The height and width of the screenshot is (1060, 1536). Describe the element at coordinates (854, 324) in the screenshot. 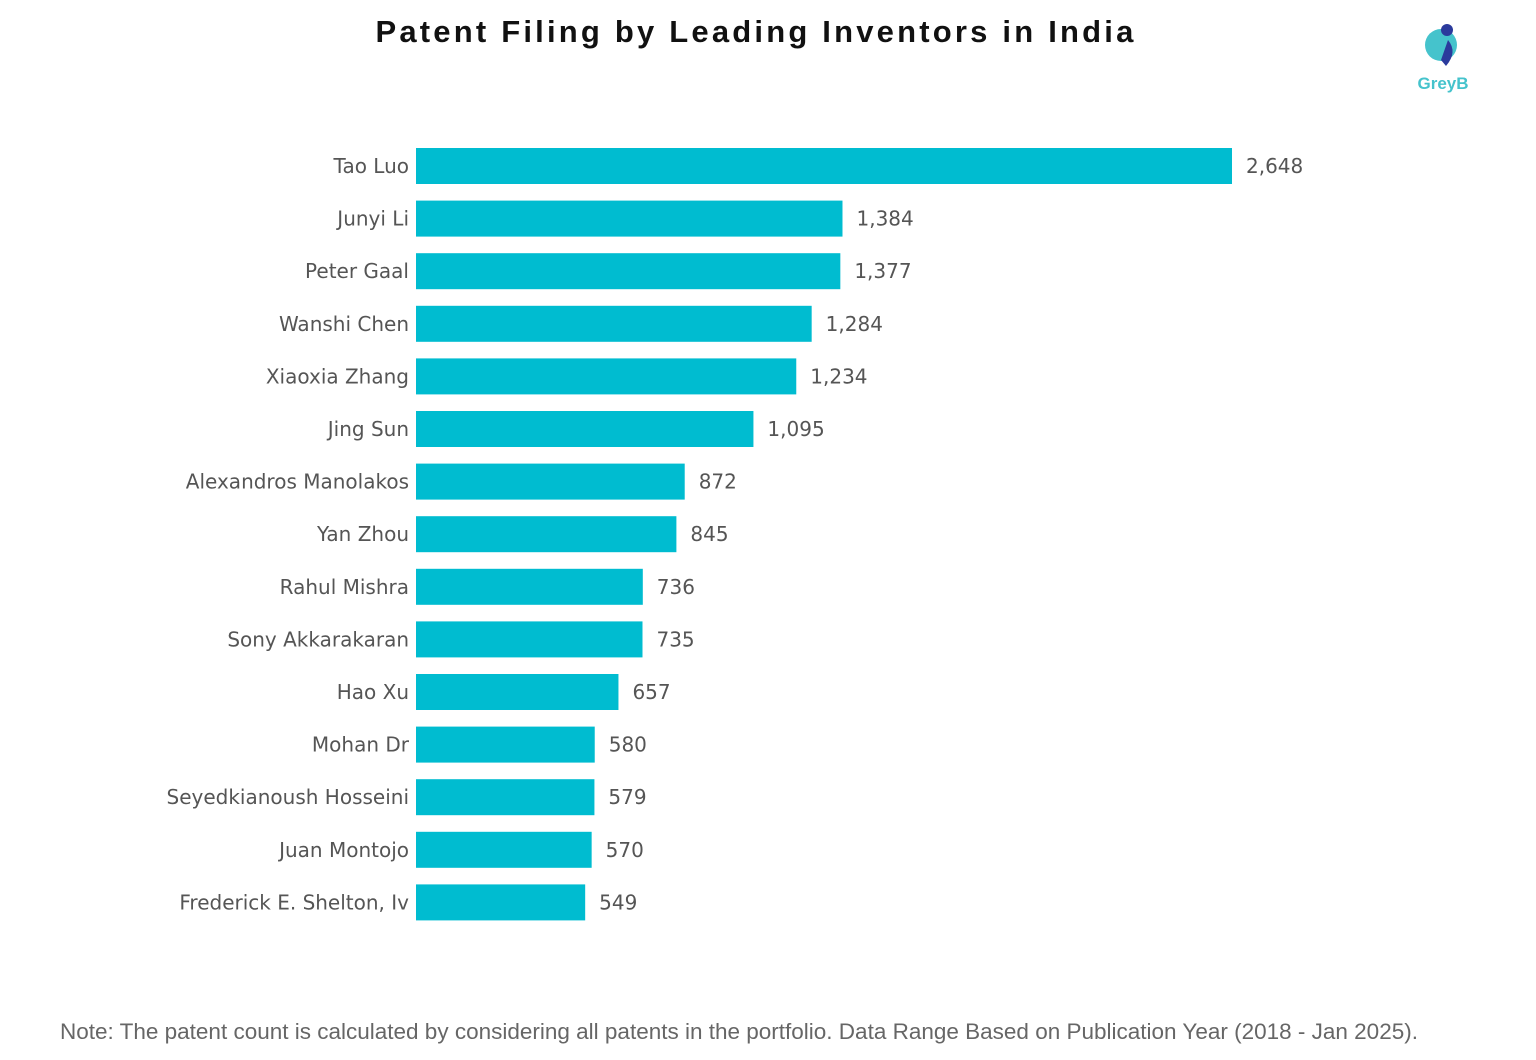

I see `data-label: 1,284` at that location.